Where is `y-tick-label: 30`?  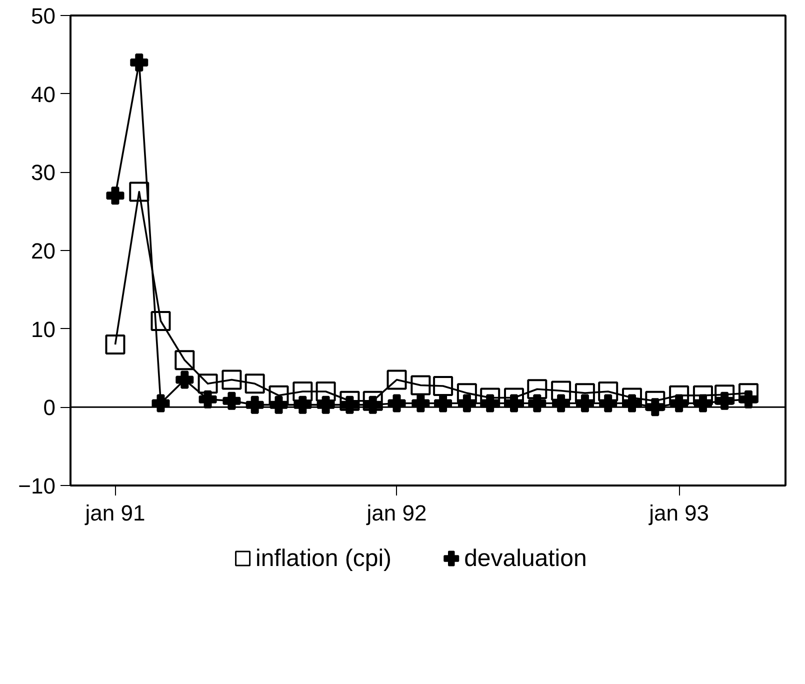
y-tick-label: 30 is located at coordinates (43, 173).